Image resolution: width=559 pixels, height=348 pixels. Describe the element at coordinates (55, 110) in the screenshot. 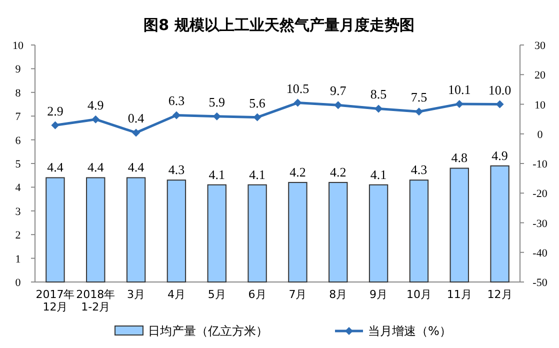

I see `data-label: 2.9` at that location.